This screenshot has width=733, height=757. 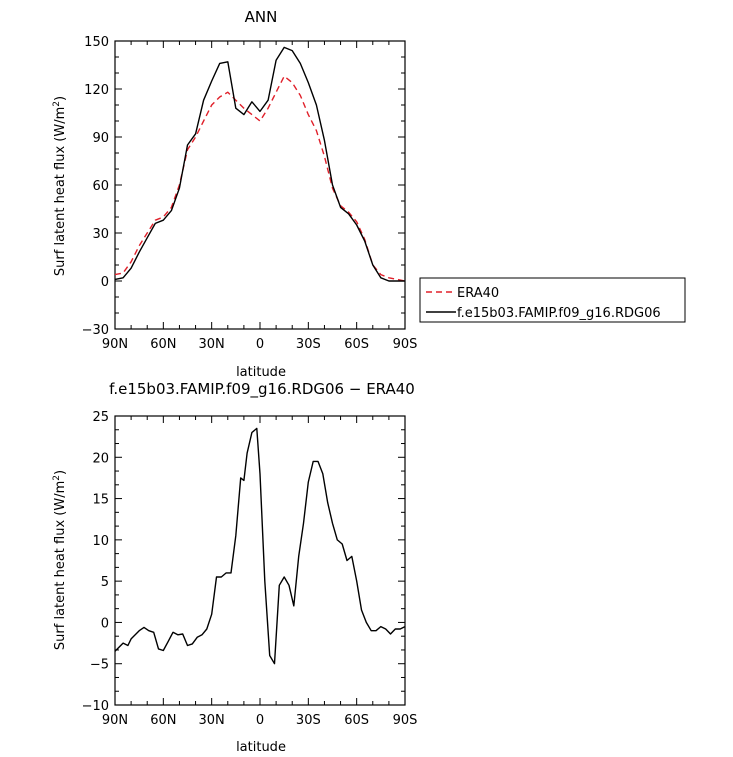 What do you see at coordinates (262, 389) in the screenshot?
I see `panel-title: f.e15b03.FAMIP.f09_g16.RDG06 − ERA40` at bounding box center [262, 389].